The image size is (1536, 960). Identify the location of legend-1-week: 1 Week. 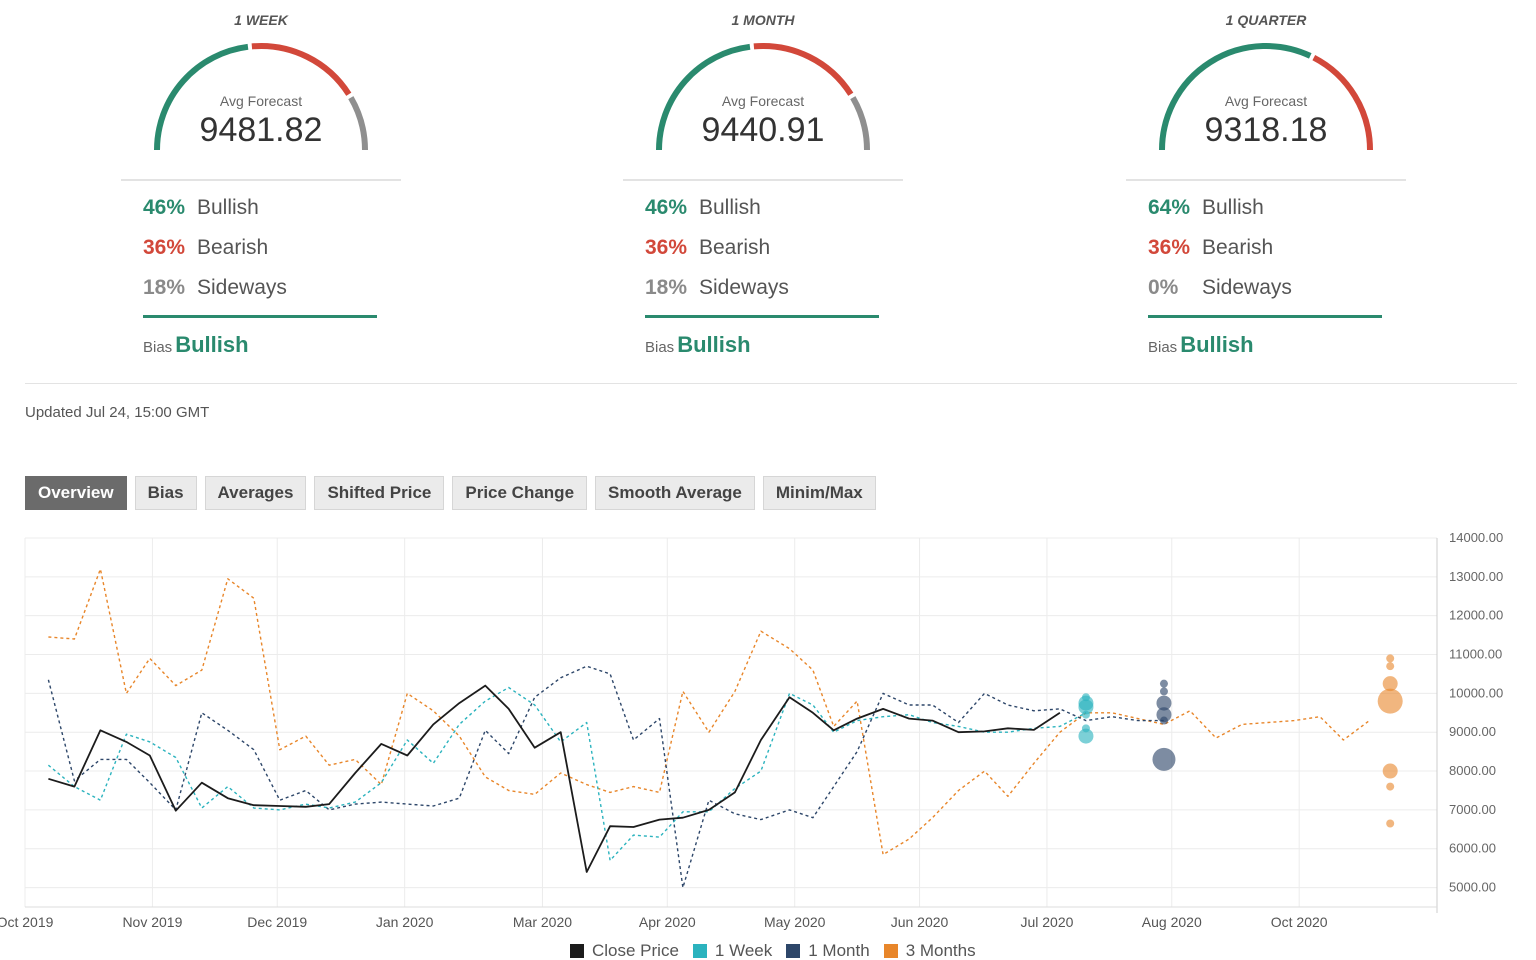
(732, 950).